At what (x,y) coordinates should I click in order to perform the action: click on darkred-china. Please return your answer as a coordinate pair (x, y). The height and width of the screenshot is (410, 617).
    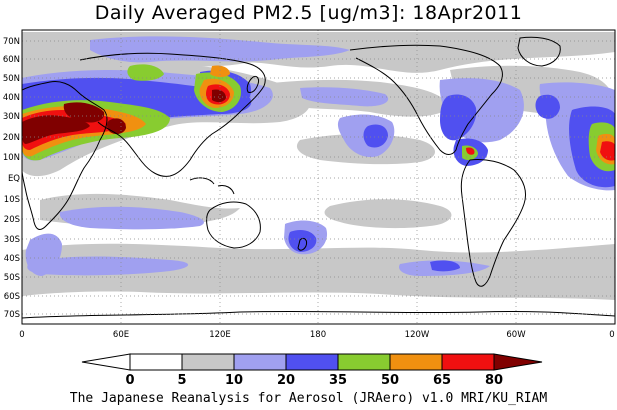
    Looking at the image, I should click on (219, 96).